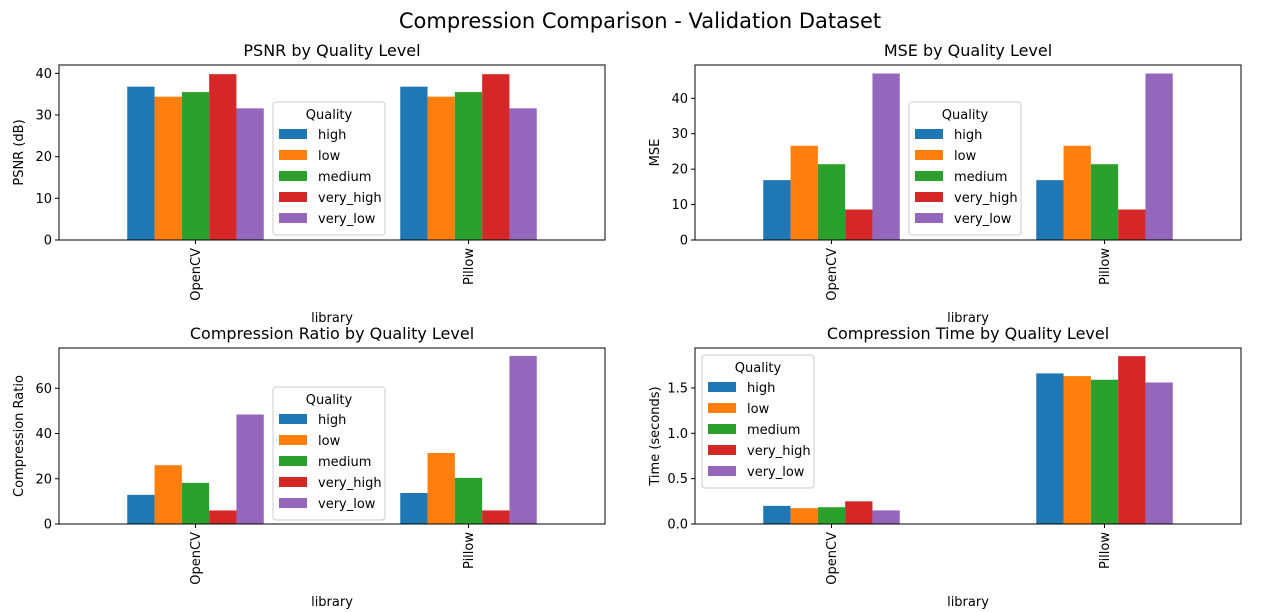  What do you see at coordinates (331, 50) in the screenshot?
I see `chart-title: PSNR by Quality Level` at bounding box center [331, 50].